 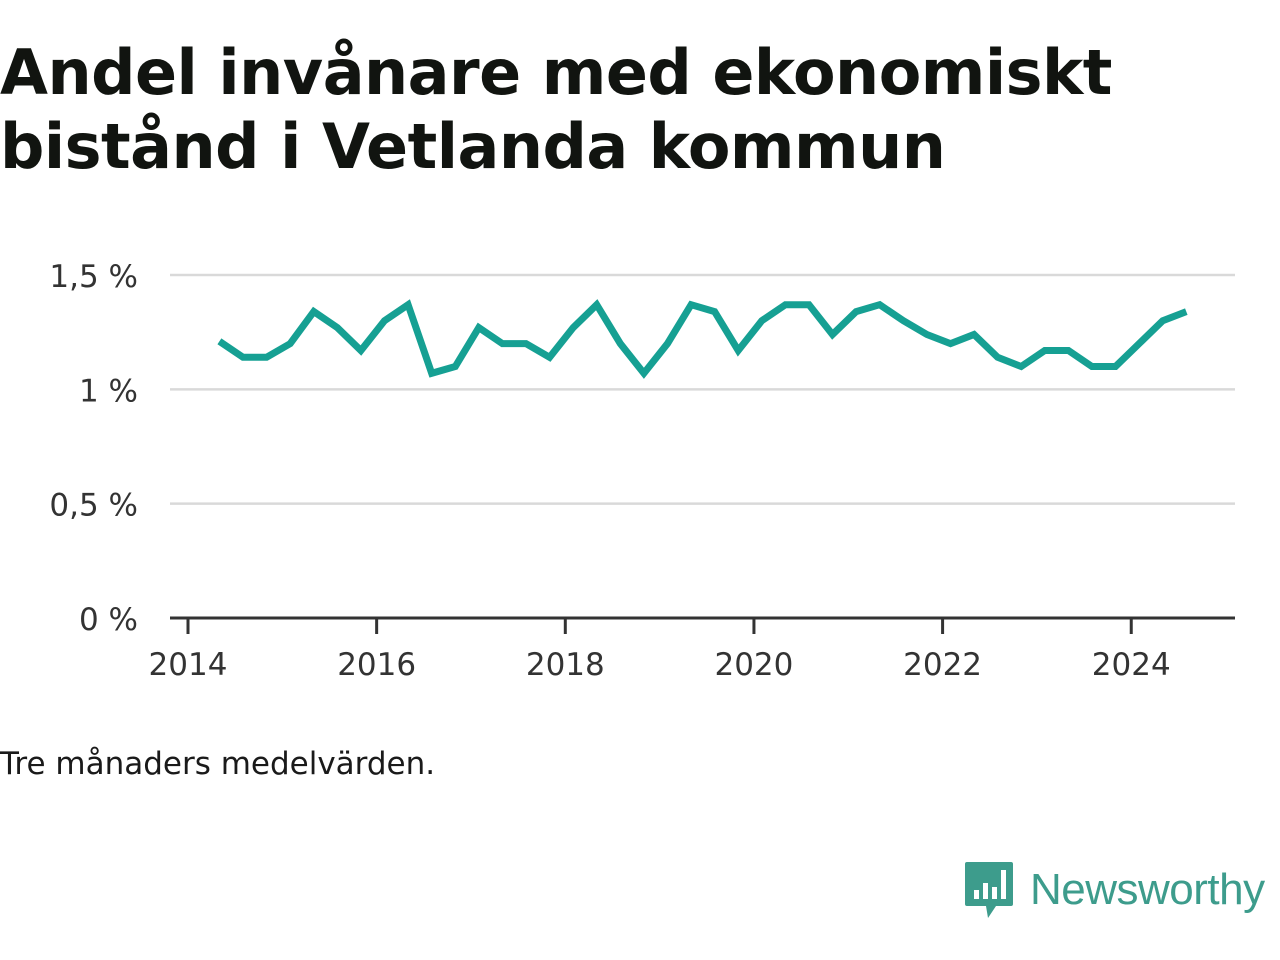 What do you see at coordinates (1147, 889) in the screenshot?
I see `brand-name: Newsworthy` at bounding box center [1147, 889].